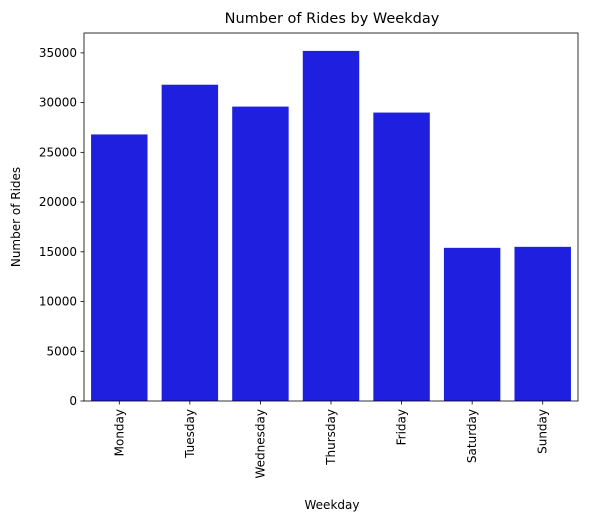  What do you see at coordinates (332, 505) in the screenshot?
I see `x-axis-label: Weekday` at bounding box center [332, 505].